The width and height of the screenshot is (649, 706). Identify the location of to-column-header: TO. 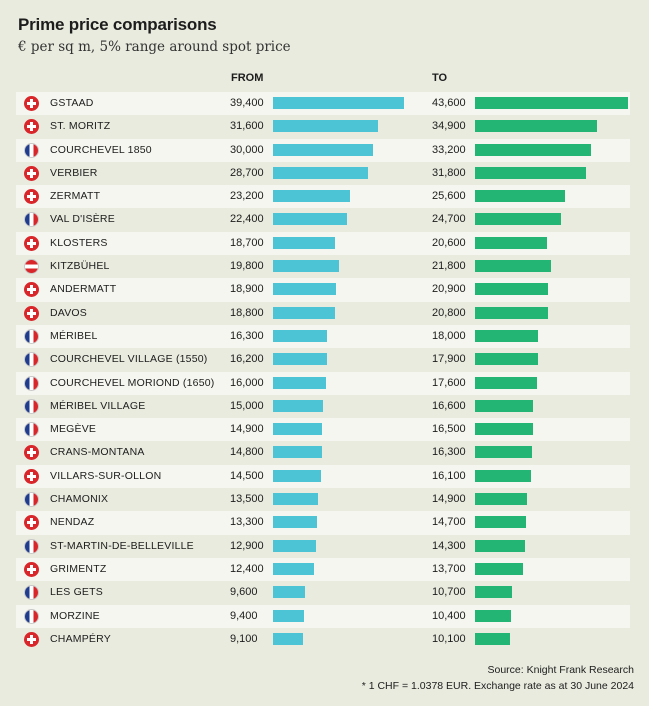
(440, 78).